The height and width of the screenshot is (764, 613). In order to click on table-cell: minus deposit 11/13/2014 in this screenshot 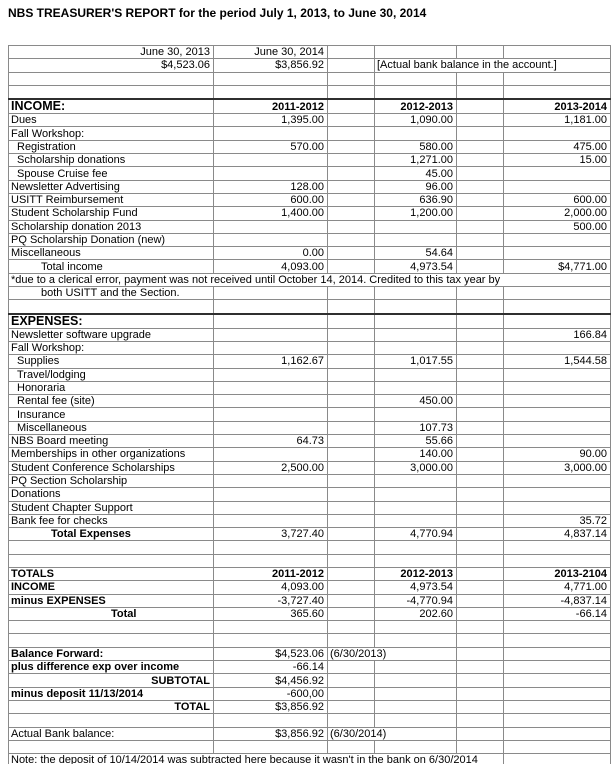, I will do `click(111, 693)`.